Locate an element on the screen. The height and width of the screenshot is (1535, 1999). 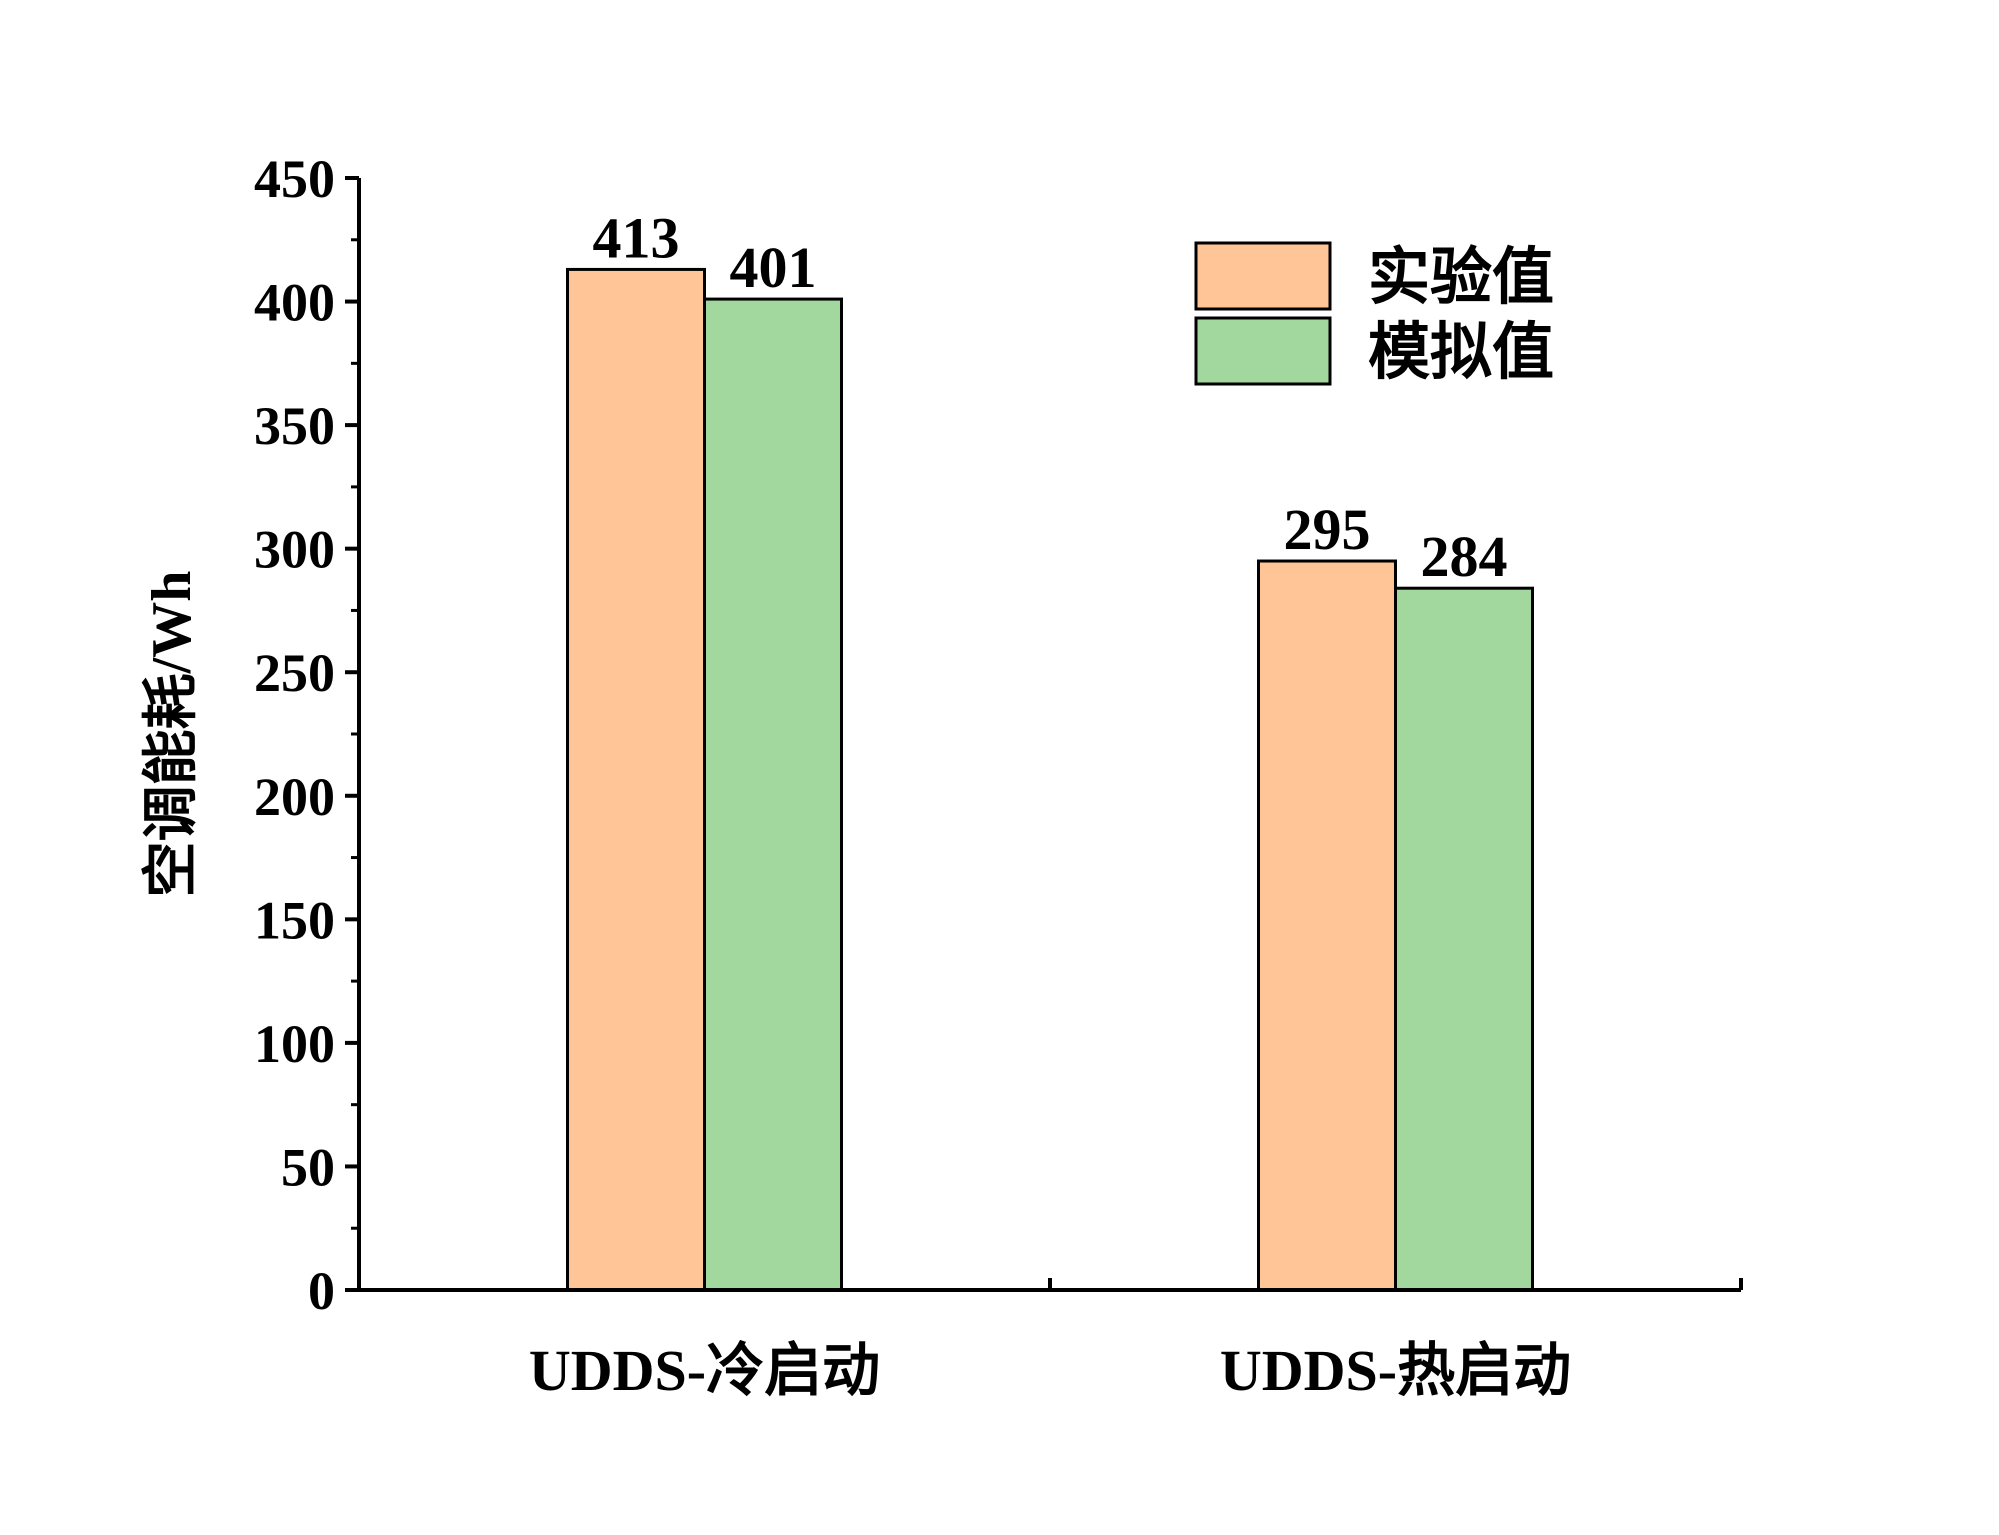
y-tick-label: 300 is located at coordinates (294, 550).